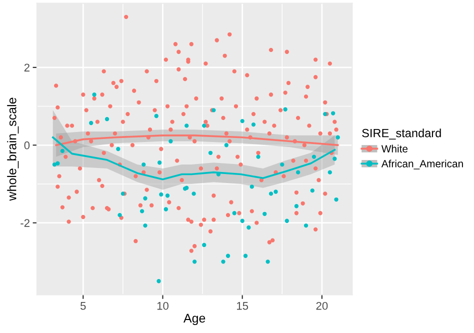  What do you see at coordinates (197, 140) in the screenshot?
I see `line-series` at bounding box center [197, 140].